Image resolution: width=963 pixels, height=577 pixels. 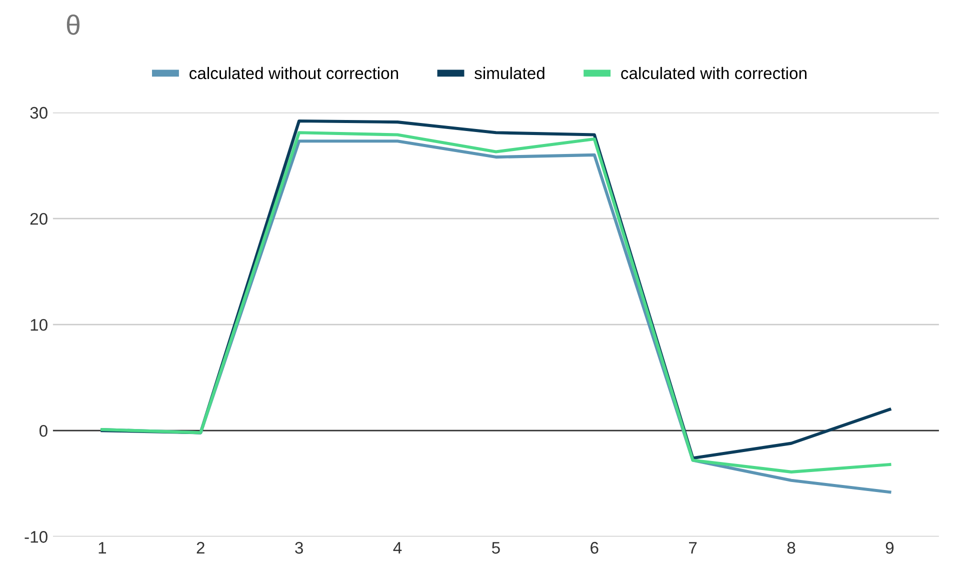 What do you see at coordinates (36, 537) in the screenshot?
I see `y-tick-label: -10` at bounding box center [36, 537].